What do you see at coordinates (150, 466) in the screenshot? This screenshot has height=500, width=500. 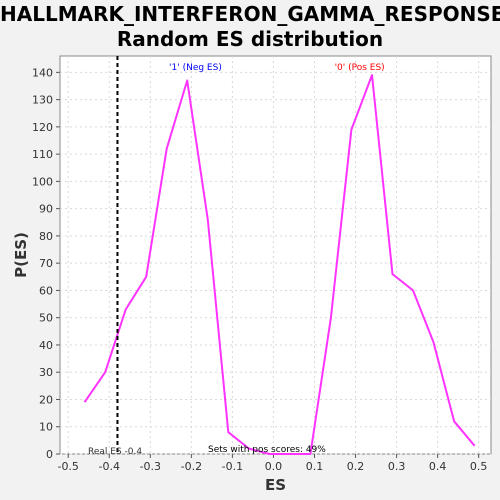 I see `x-tick-label: -0.3` at bounding box center [150, 466].